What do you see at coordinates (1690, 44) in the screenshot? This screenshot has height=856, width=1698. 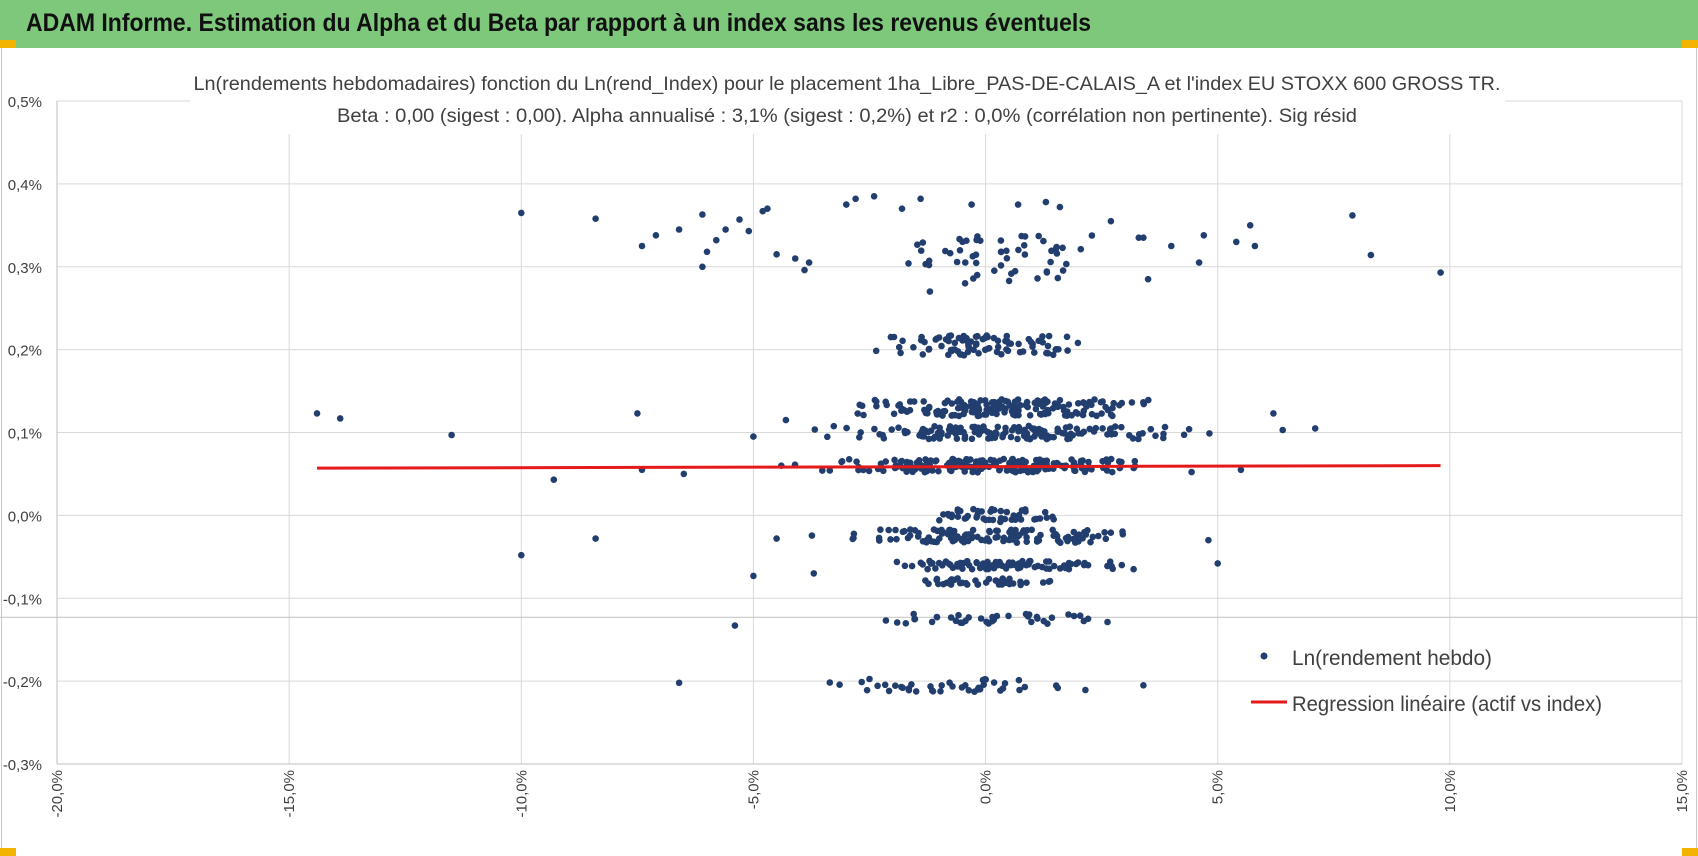 I see `banner-corner-right` at bounding box center [1690, 44].